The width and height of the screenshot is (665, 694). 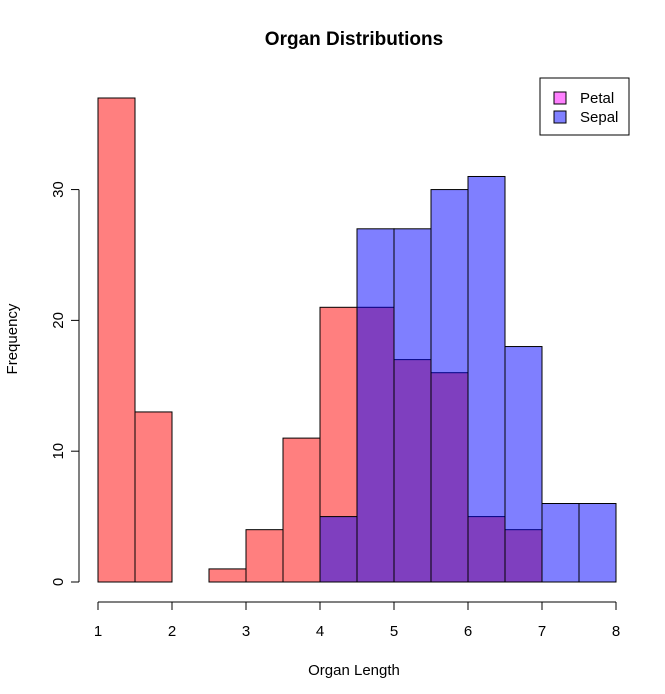 I want to click on legend-box, so click(x=584, y=106).